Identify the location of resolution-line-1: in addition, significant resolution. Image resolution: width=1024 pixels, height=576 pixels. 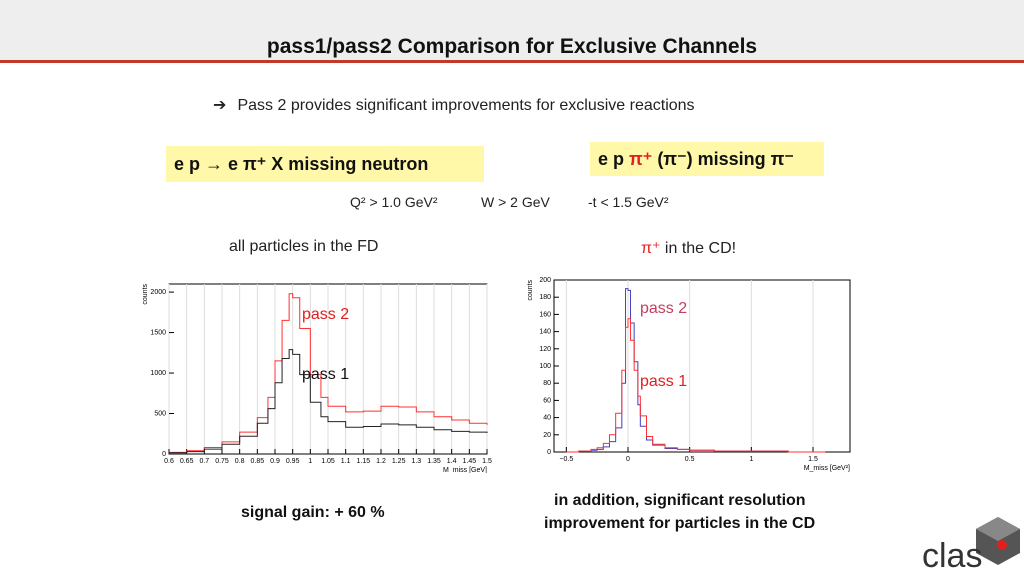
(680, 500).